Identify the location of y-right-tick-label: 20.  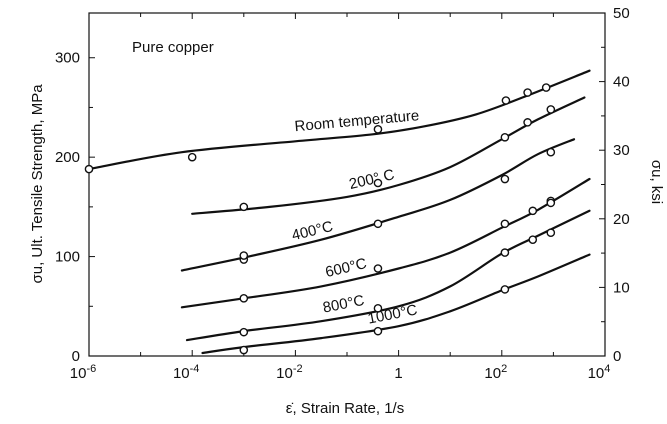
(621, 219).